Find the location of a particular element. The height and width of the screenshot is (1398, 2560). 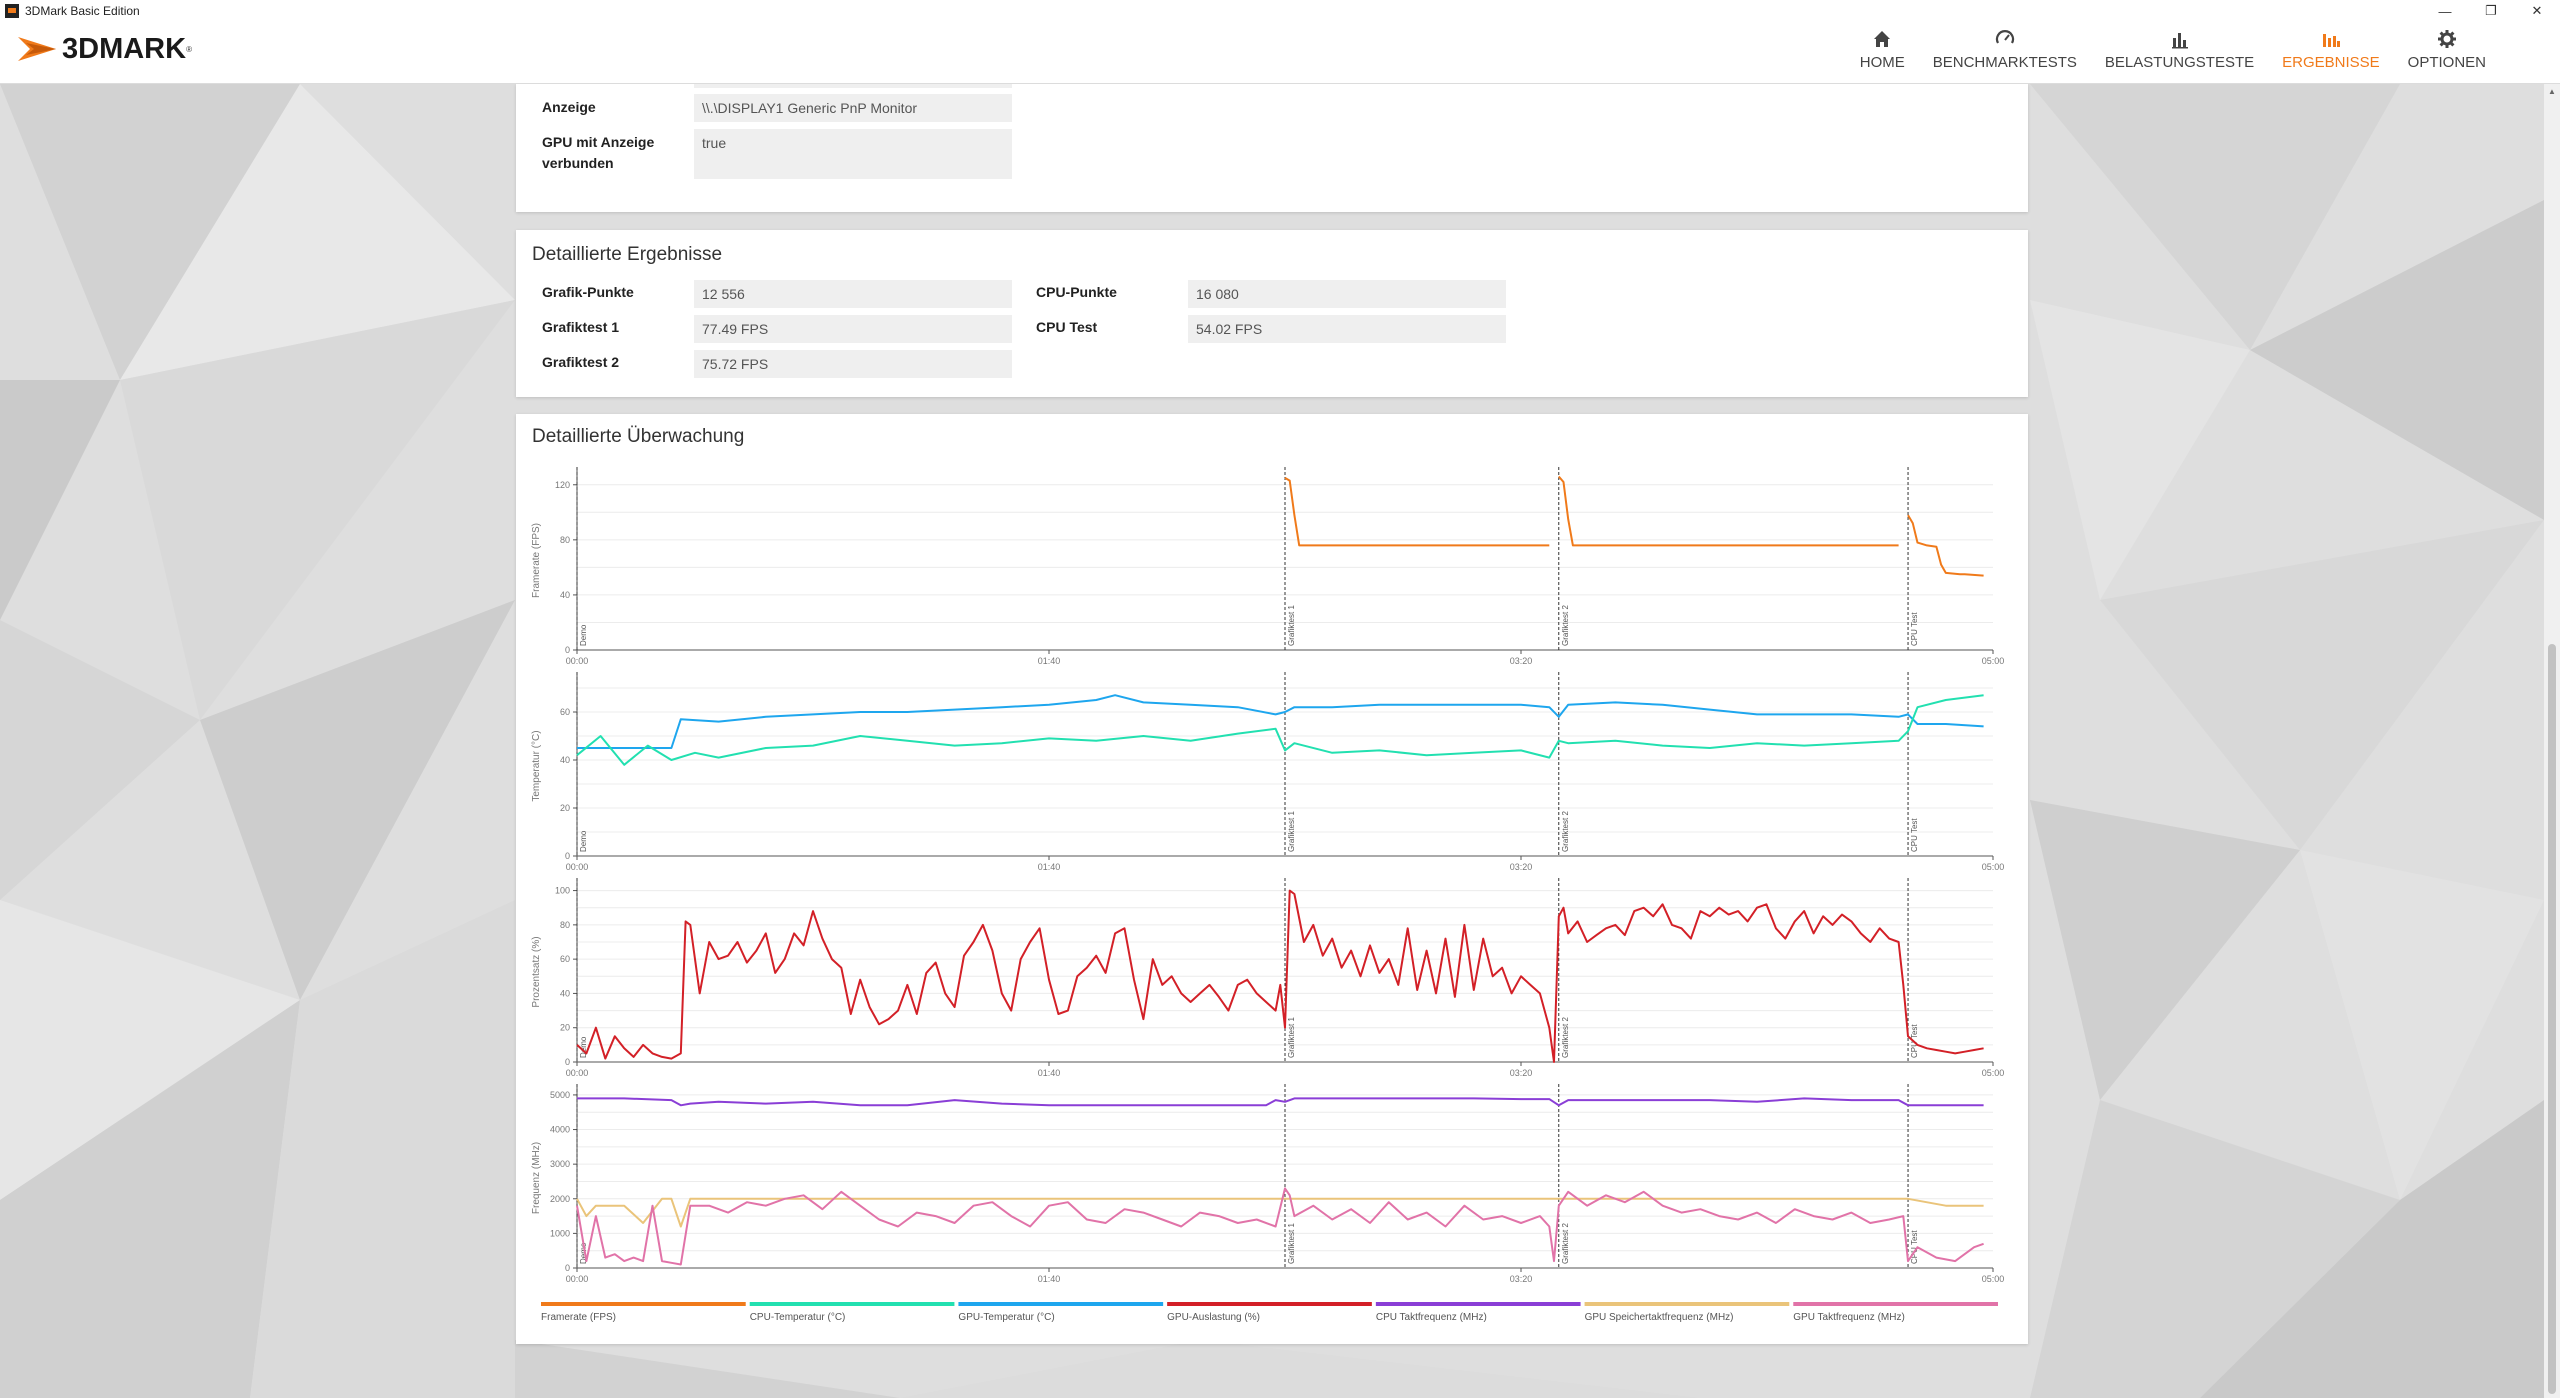

y-axis-label: Framerate (FPS) is located at coordinates (536, 560).